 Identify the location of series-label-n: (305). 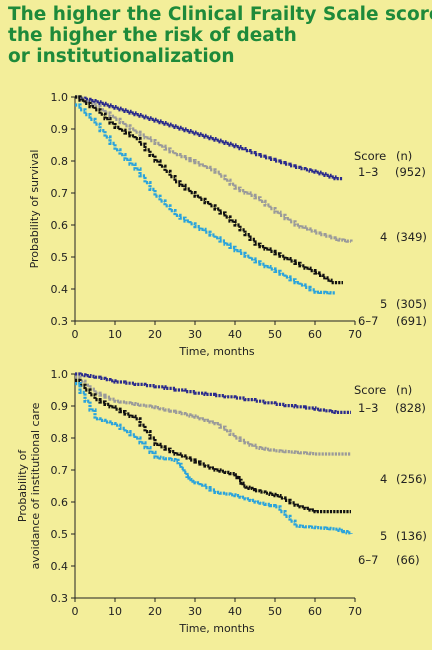
(411, 304).